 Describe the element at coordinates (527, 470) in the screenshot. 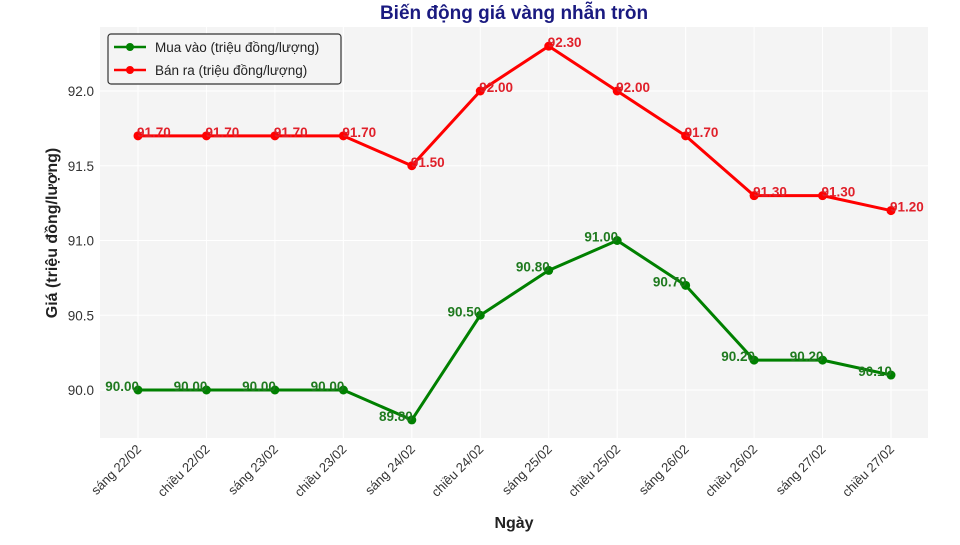

I see `x-tick-label: sáng 25/02` at that location.